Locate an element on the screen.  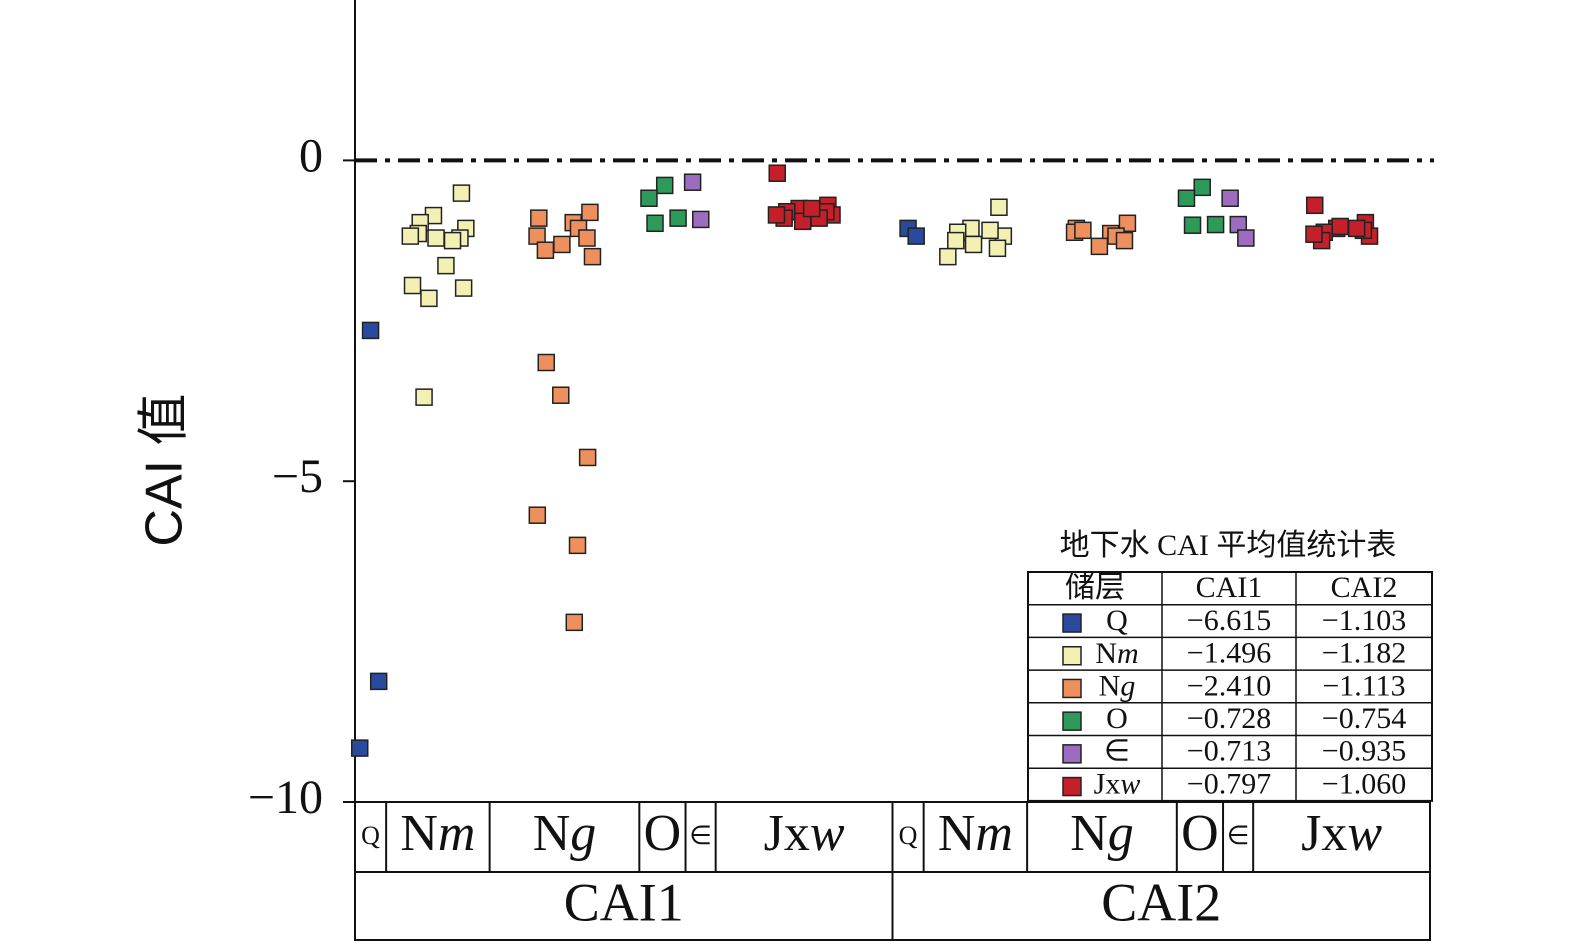
table-header: CAI1 is located at coordinates (1229, 587).